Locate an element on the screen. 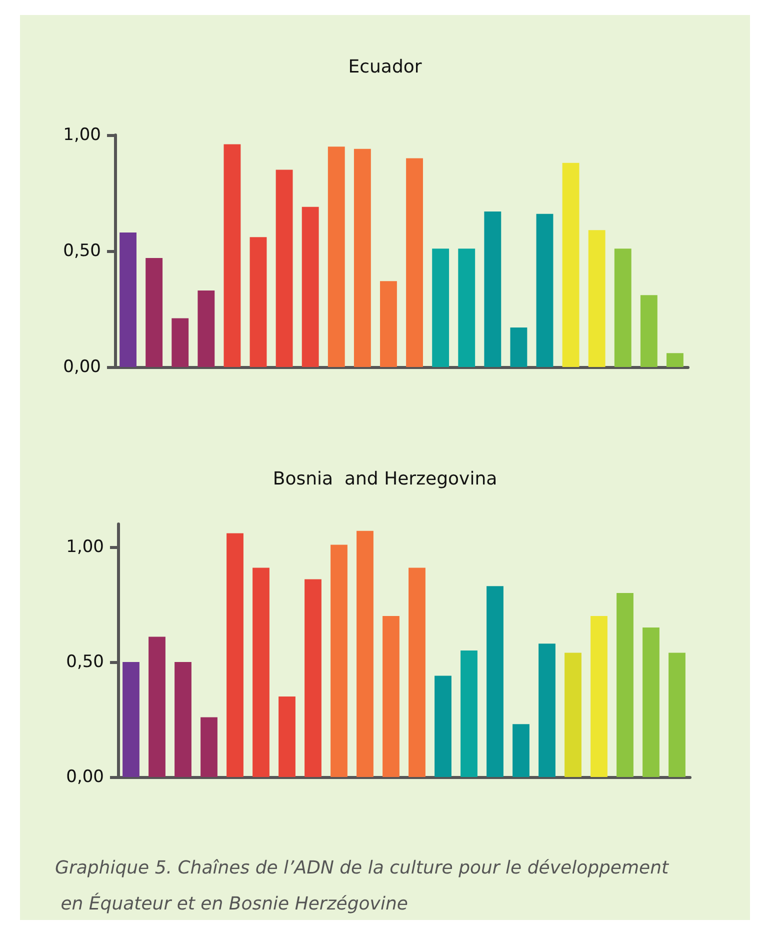 Image resolution: width=764 pixels, height=933 pixels. chart-title: Bosnia and Herzegovina is located at coordinates (385, 479).